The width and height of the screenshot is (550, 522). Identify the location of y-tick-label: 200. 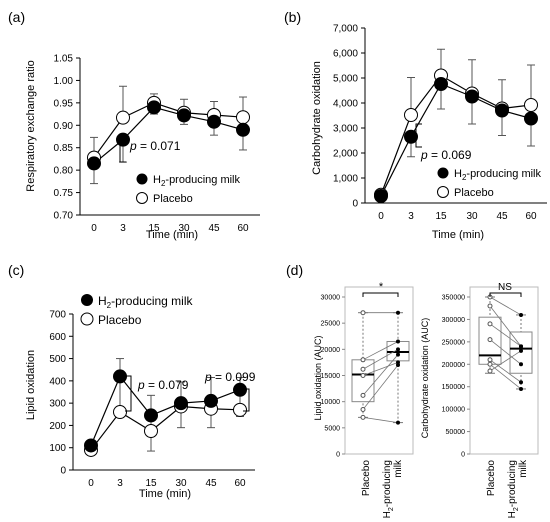
(57, 426).